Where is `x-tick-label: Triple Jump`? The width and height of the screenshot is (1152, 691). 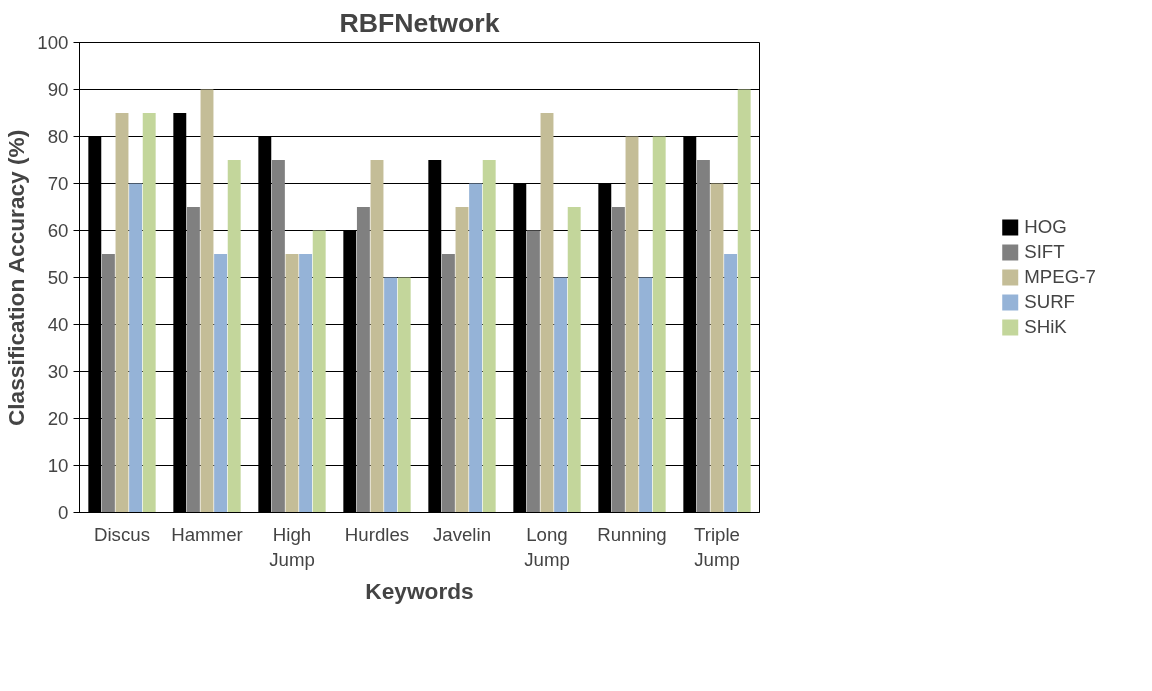
x-tick-label: Triple Jump is located at coordinates (717, 546).